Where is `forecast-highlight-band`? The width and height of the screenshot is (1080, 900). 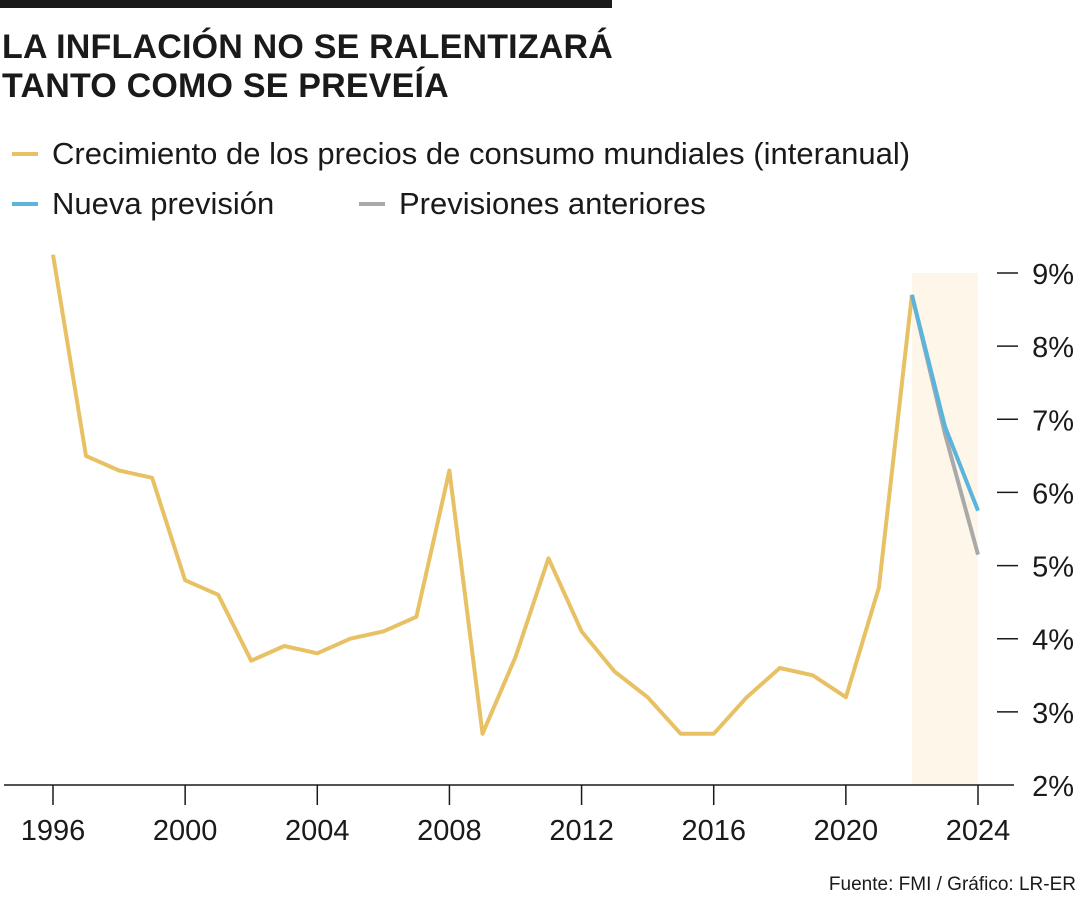 forecast-highlight-band is located at coordinates (944, 529).